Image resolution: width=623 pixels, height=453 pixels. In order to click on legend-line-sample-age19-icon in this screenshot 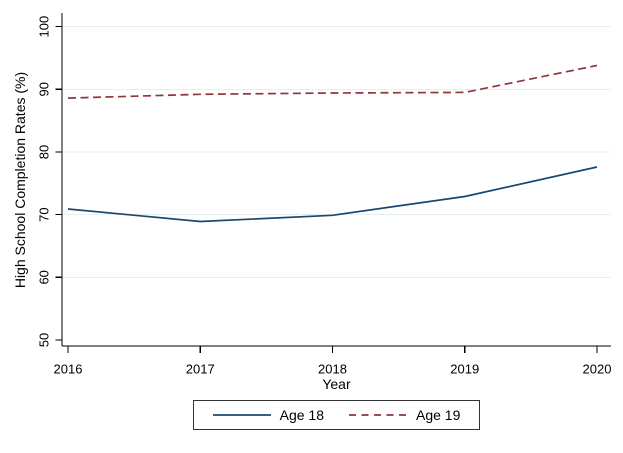, I will do `click(378, 415)`.